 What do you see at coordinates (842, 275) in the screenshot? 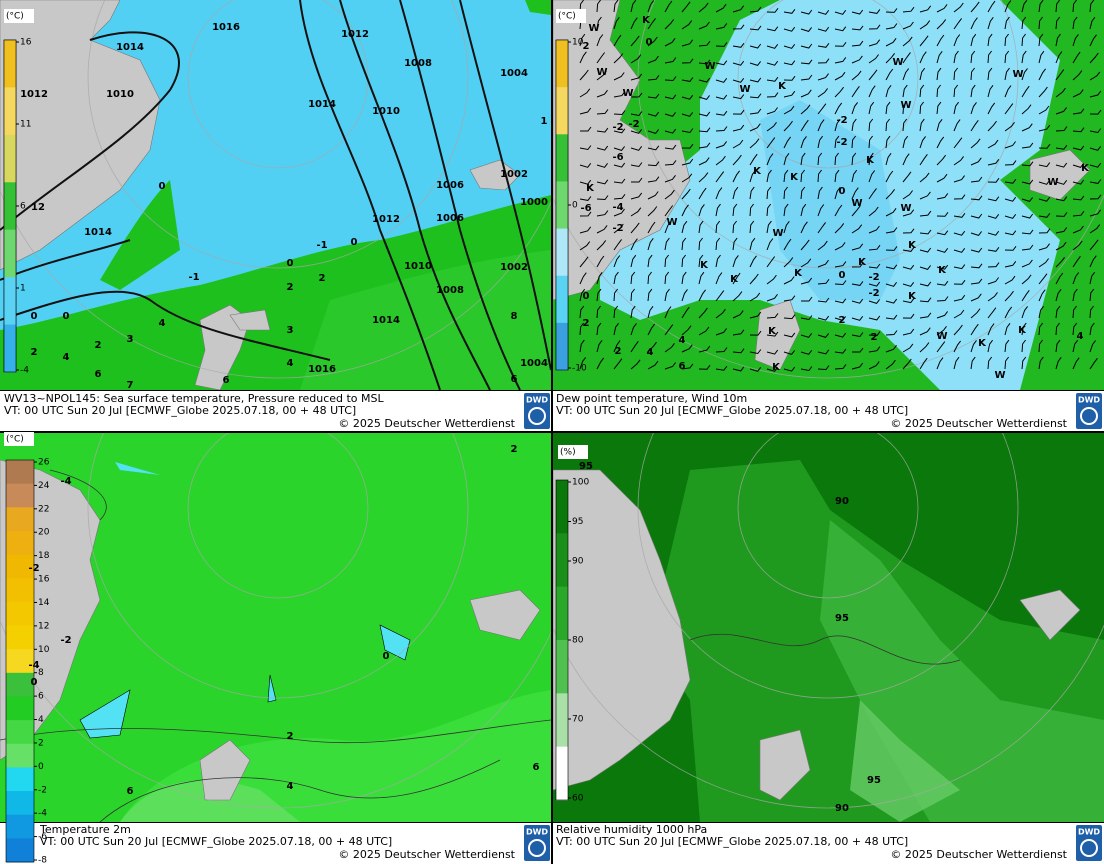
I see `map-label: 0` at bounding box center [842, 275].